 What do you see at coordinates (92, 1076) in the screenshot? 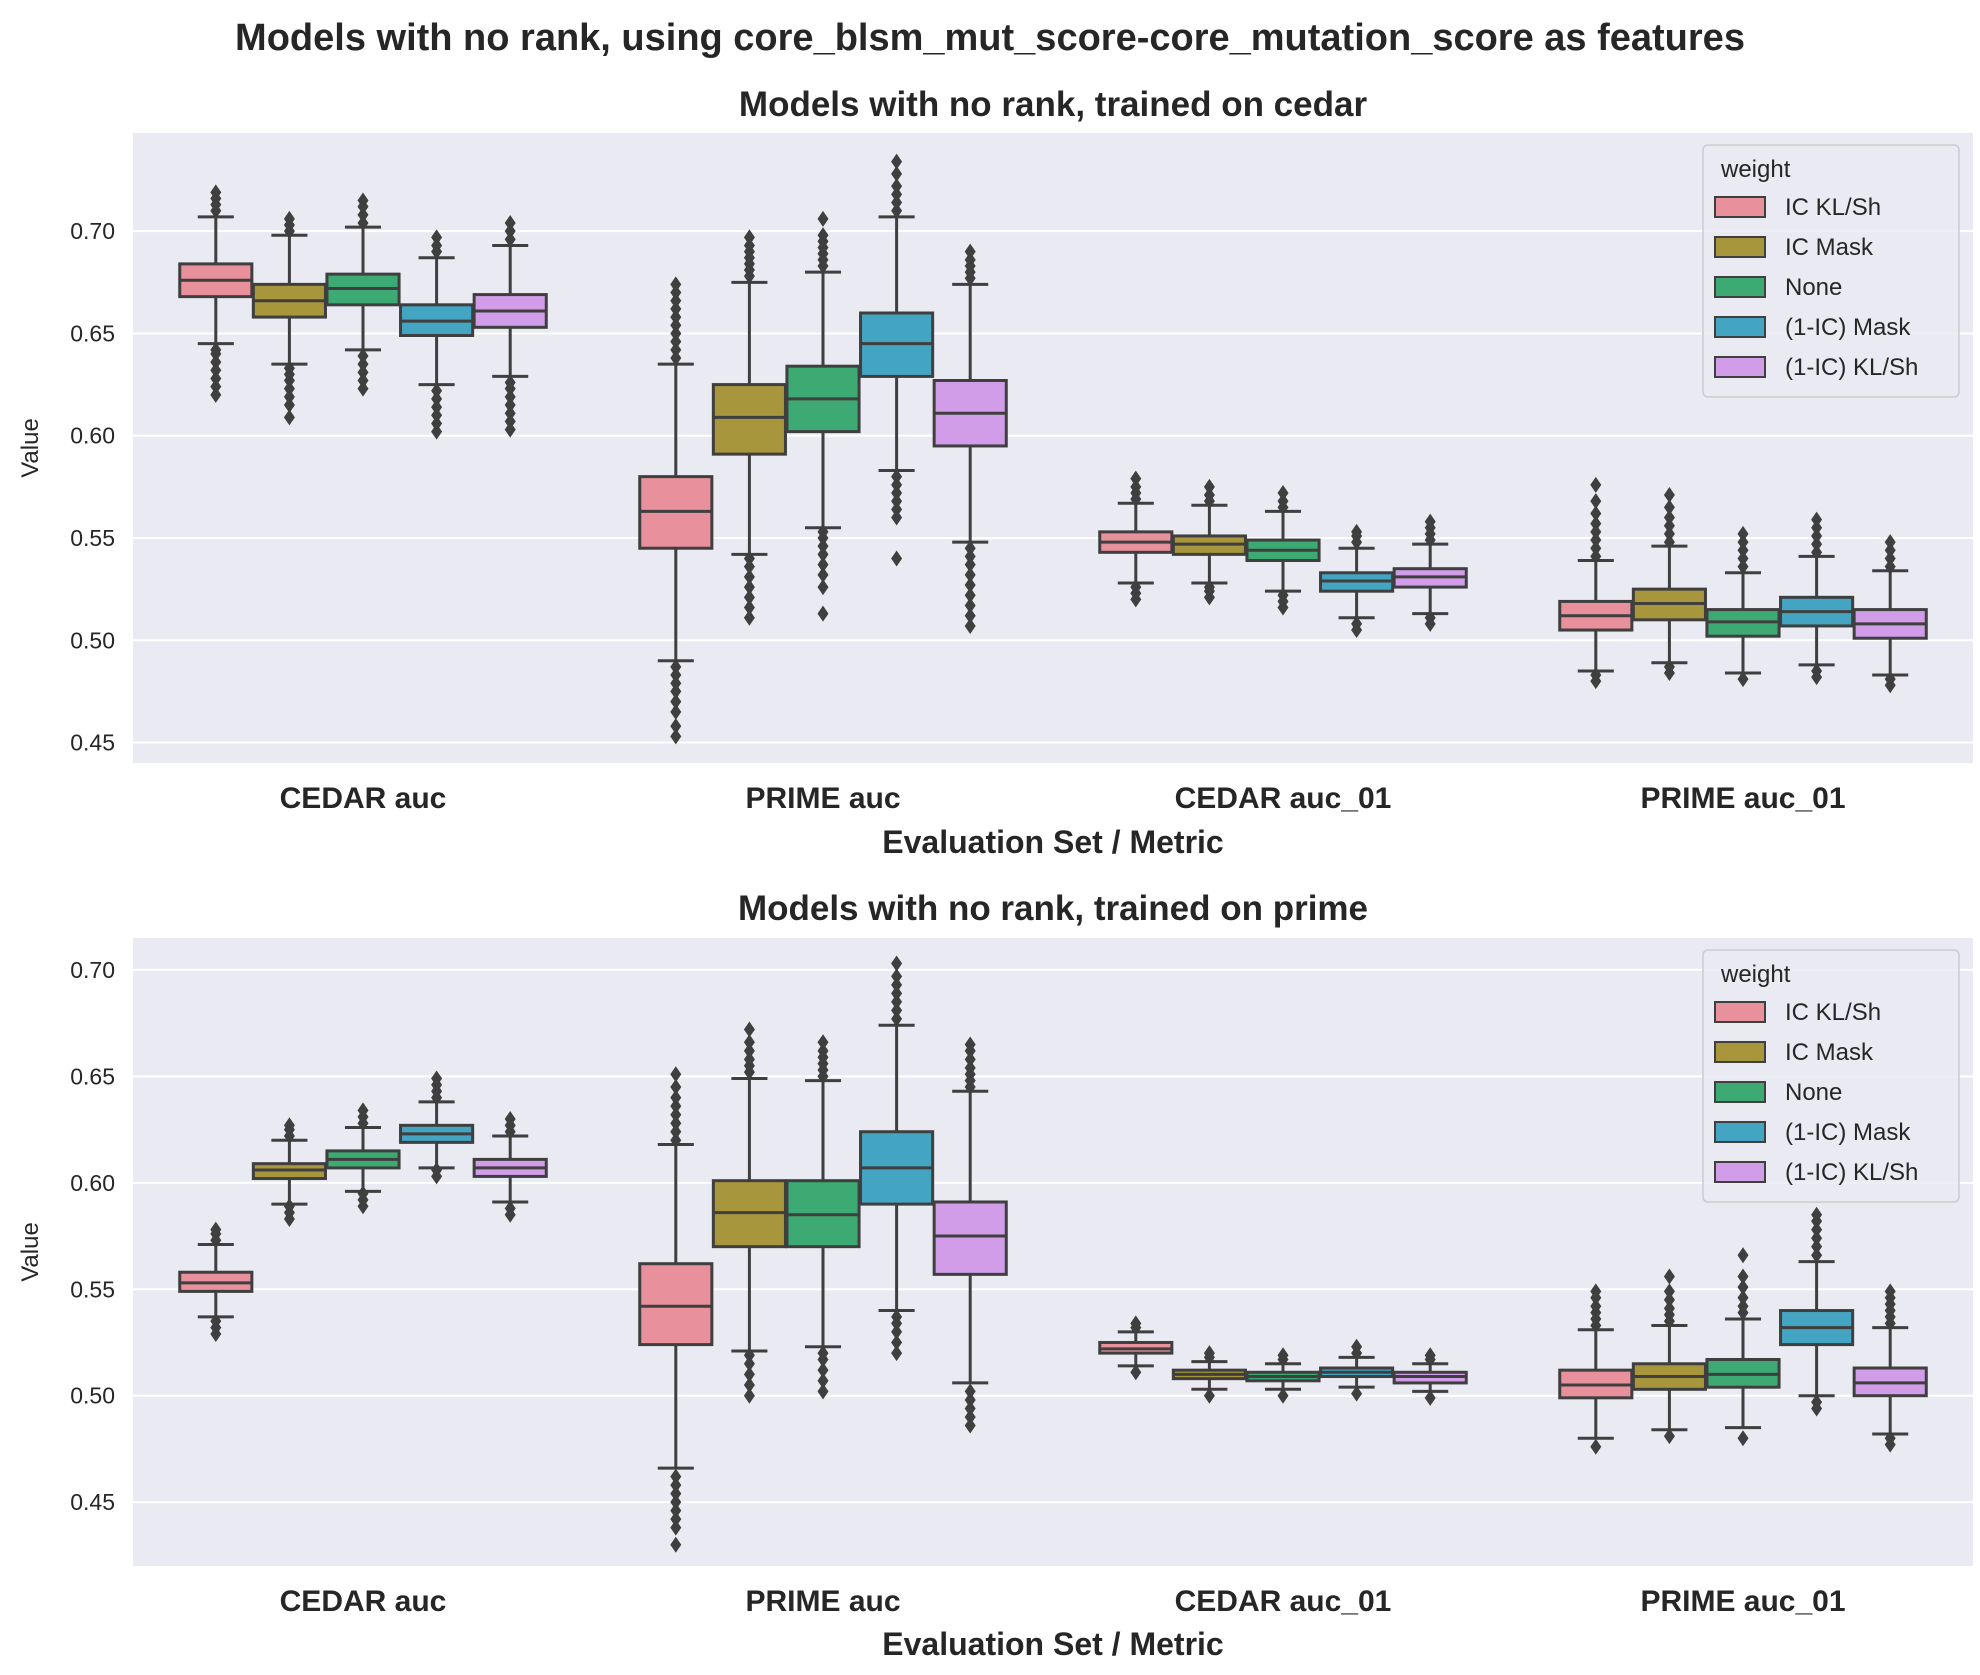
I see `y-tick-label: 0.65` at bounding box center [92, 1076].